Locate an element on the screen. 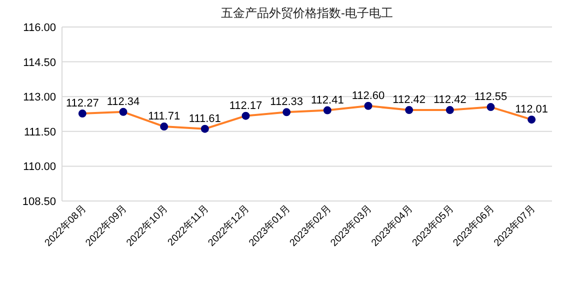  data-label: 112.17 is located at coordinates (245, 106).